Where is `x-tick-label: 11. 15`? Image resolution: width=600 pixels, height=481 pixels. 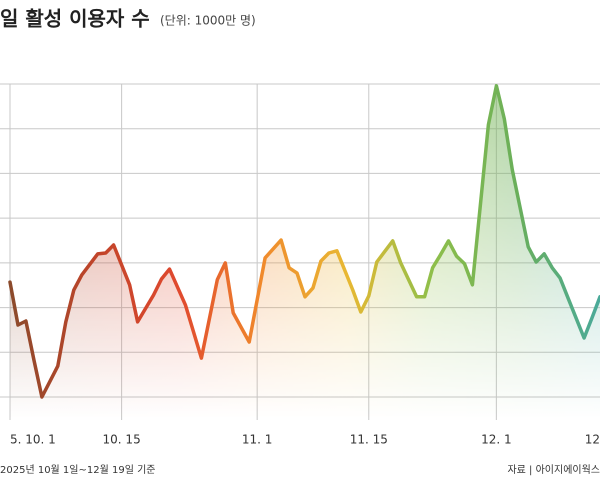 x-tick-label: 11. 15 is located at coordinates (369, 440).